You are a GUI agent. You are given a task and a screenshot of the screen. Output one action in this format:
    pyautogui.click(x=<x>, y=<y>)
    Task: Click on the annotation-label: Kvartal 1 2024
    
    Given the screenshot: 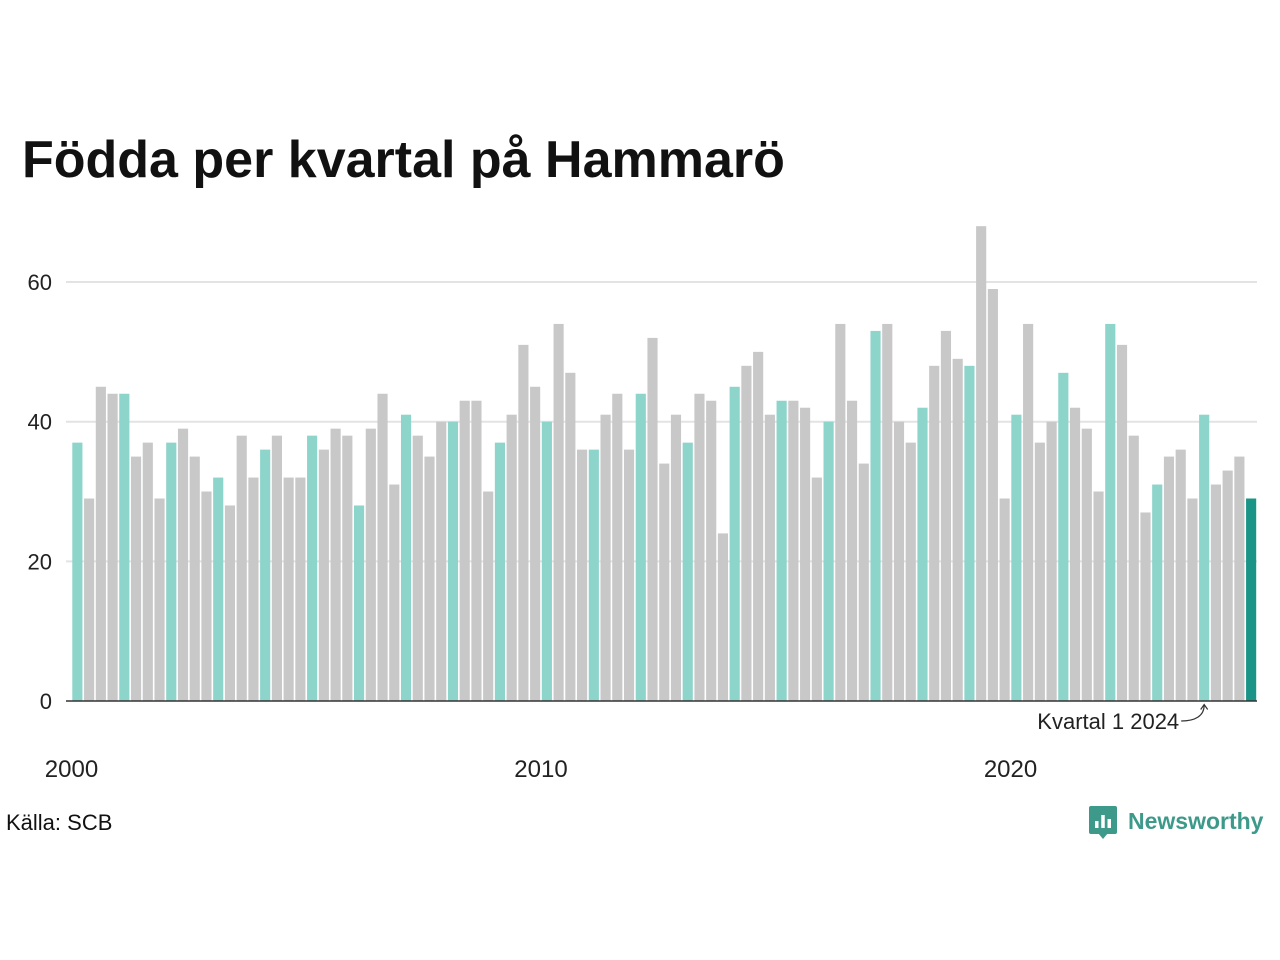 What is the action you would take?
    pyautogui.click(x=1108, y=721)
    